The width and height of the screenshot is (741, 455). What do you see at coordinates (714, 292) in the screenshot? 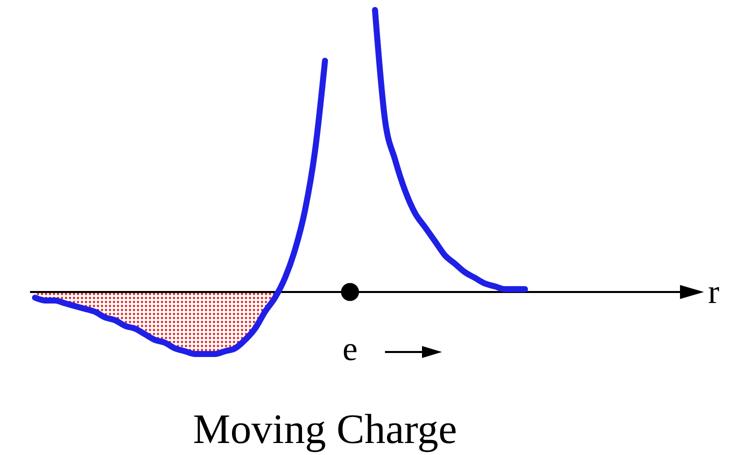
I see `text: r` at bounding box center [714, 292].